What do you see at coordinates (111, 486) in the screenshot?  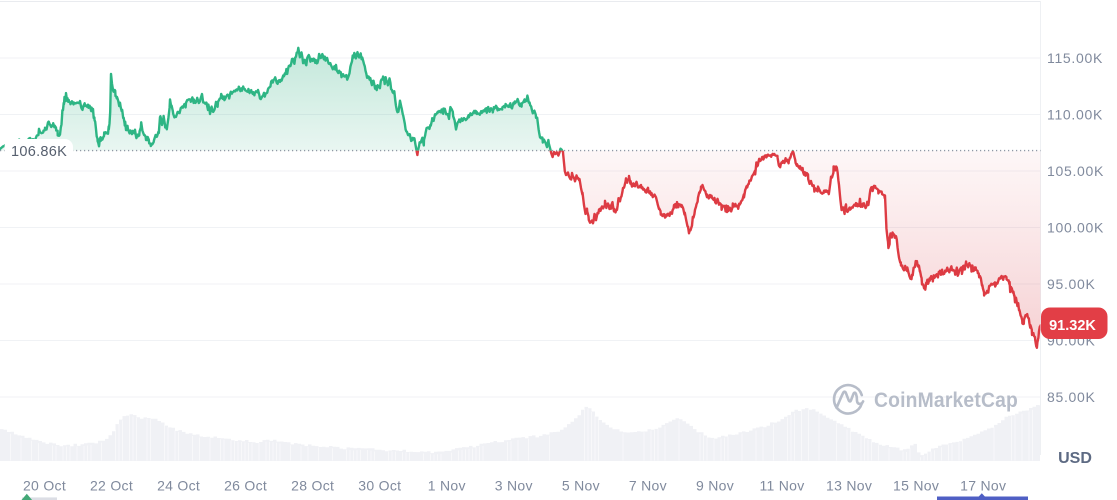 I see `svg-text: 22 Oct` at bounding box center [111, 486].